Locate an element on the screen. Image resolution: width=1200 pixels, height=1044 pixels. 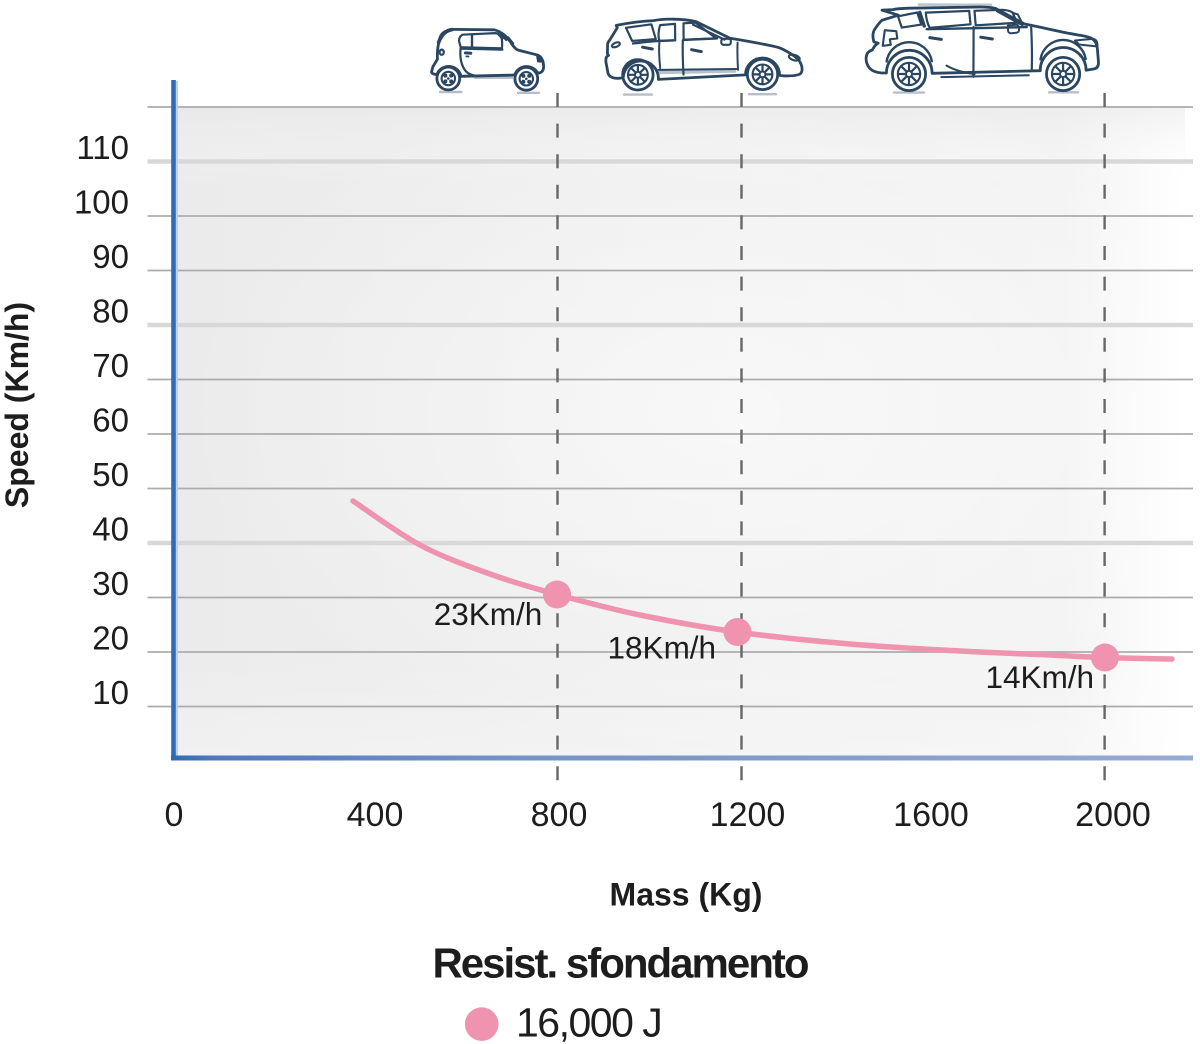
svg-text: 90 is located at coordinates (110, 256).